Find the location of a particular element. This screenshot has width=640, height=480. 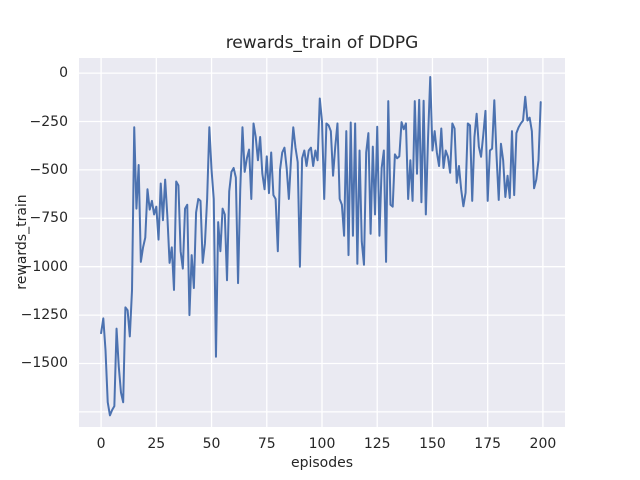

y-tick-label: −1500 is located at coordinates (44, 363).